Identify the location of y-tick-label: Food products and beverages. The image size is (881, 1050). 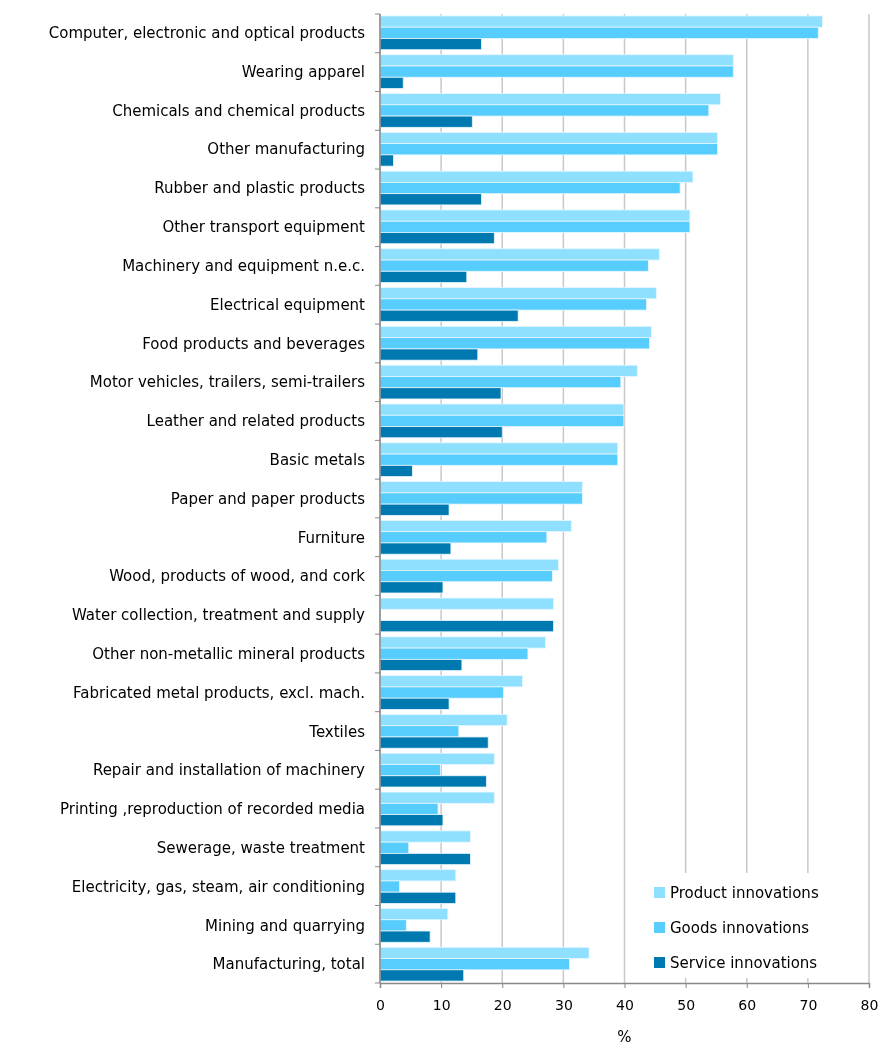
(254, 343).